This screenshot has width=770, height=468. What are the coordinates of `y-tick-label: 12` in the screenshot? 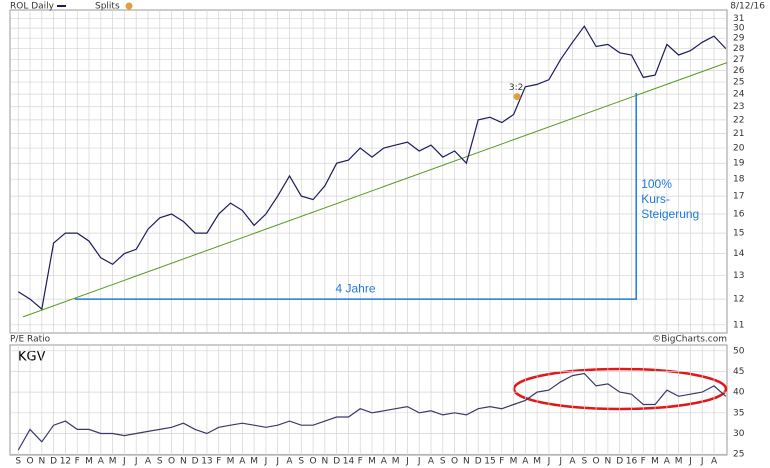 It's located at (738, 300).